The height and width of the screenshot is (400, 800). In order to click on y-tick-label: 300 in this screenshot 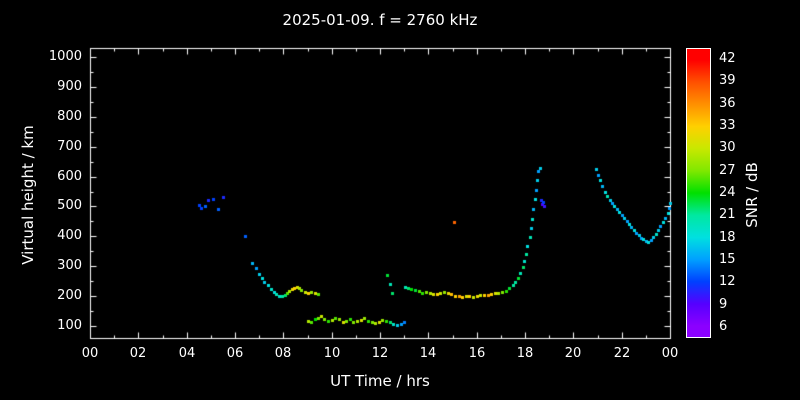, I will do `click(69, 265)`.